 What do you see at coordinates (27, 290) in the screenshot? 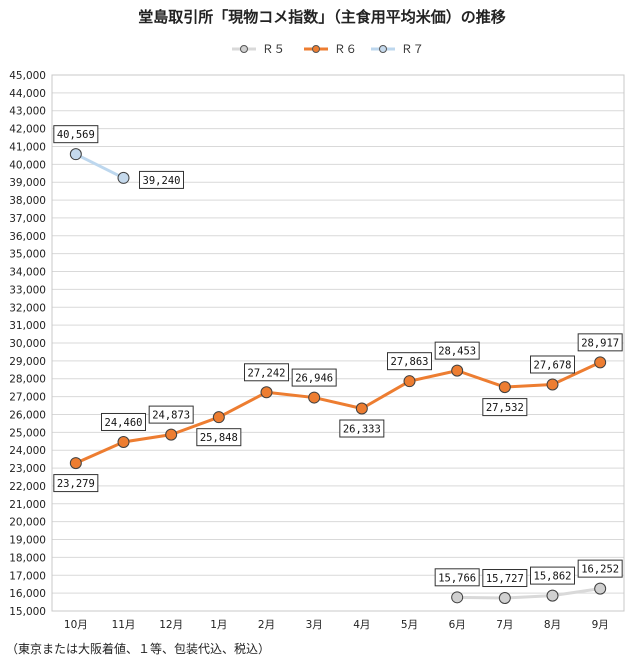
I see `y-tick-label: 33,000` at bounding box center [27, 290].